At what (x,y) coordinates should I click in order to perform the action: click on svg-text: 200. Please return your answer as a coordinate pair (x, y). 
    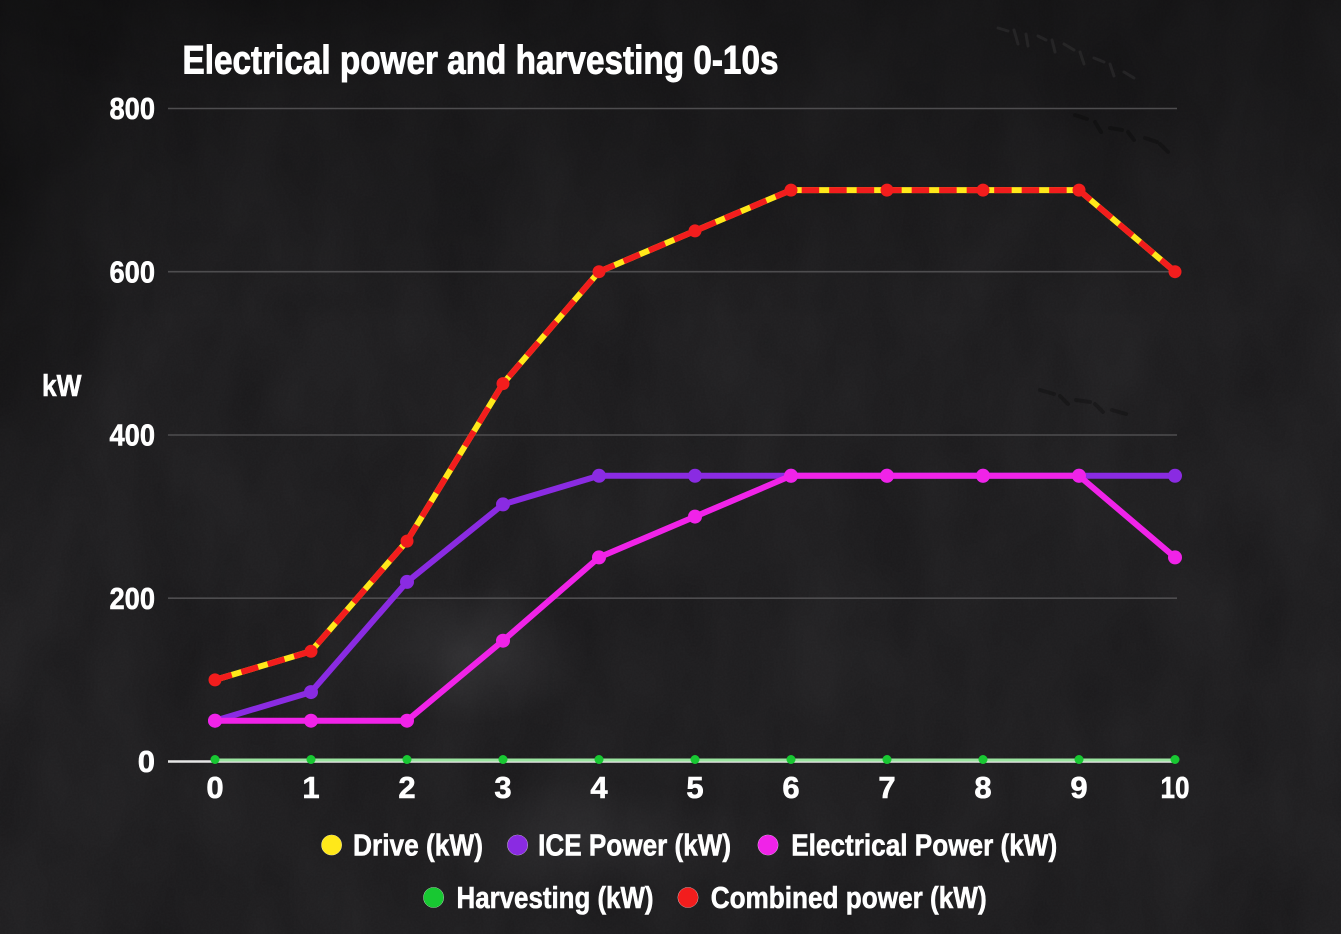
    Looking at the image, I should click on (133, 598).